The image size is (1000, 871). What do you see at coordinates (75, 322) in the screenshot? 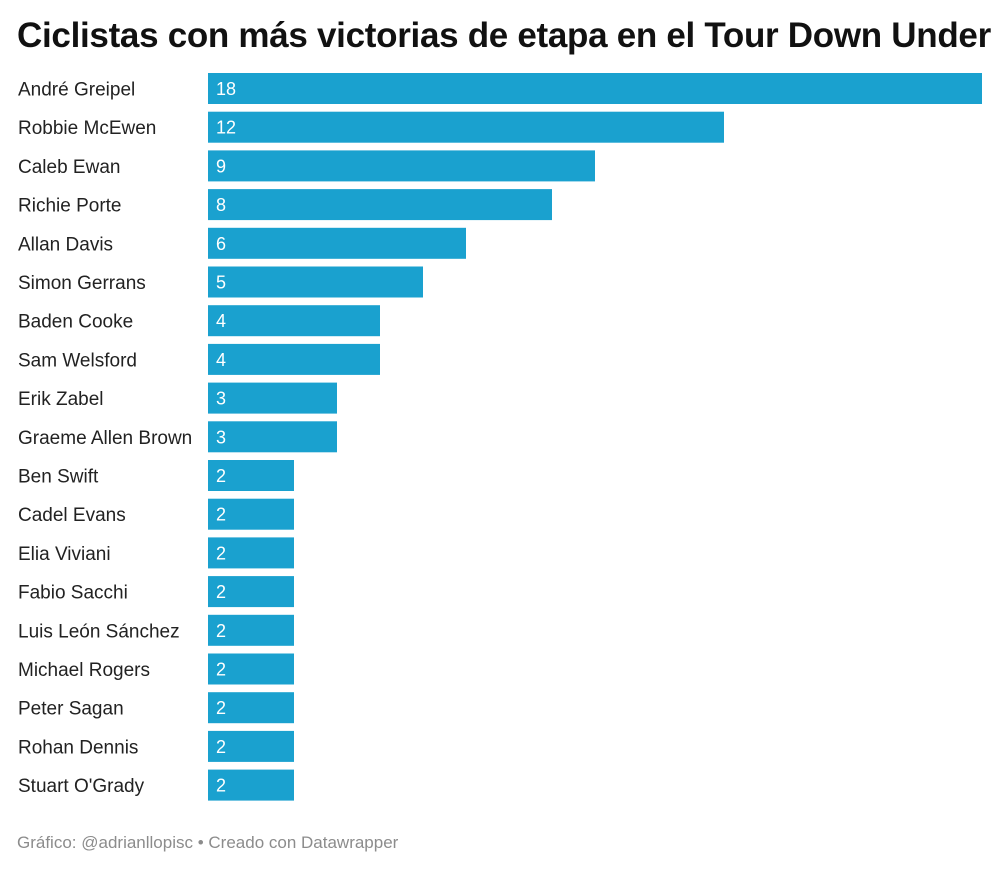
I see `category-label: Baden Cooke` at bounding box center [75, 322].